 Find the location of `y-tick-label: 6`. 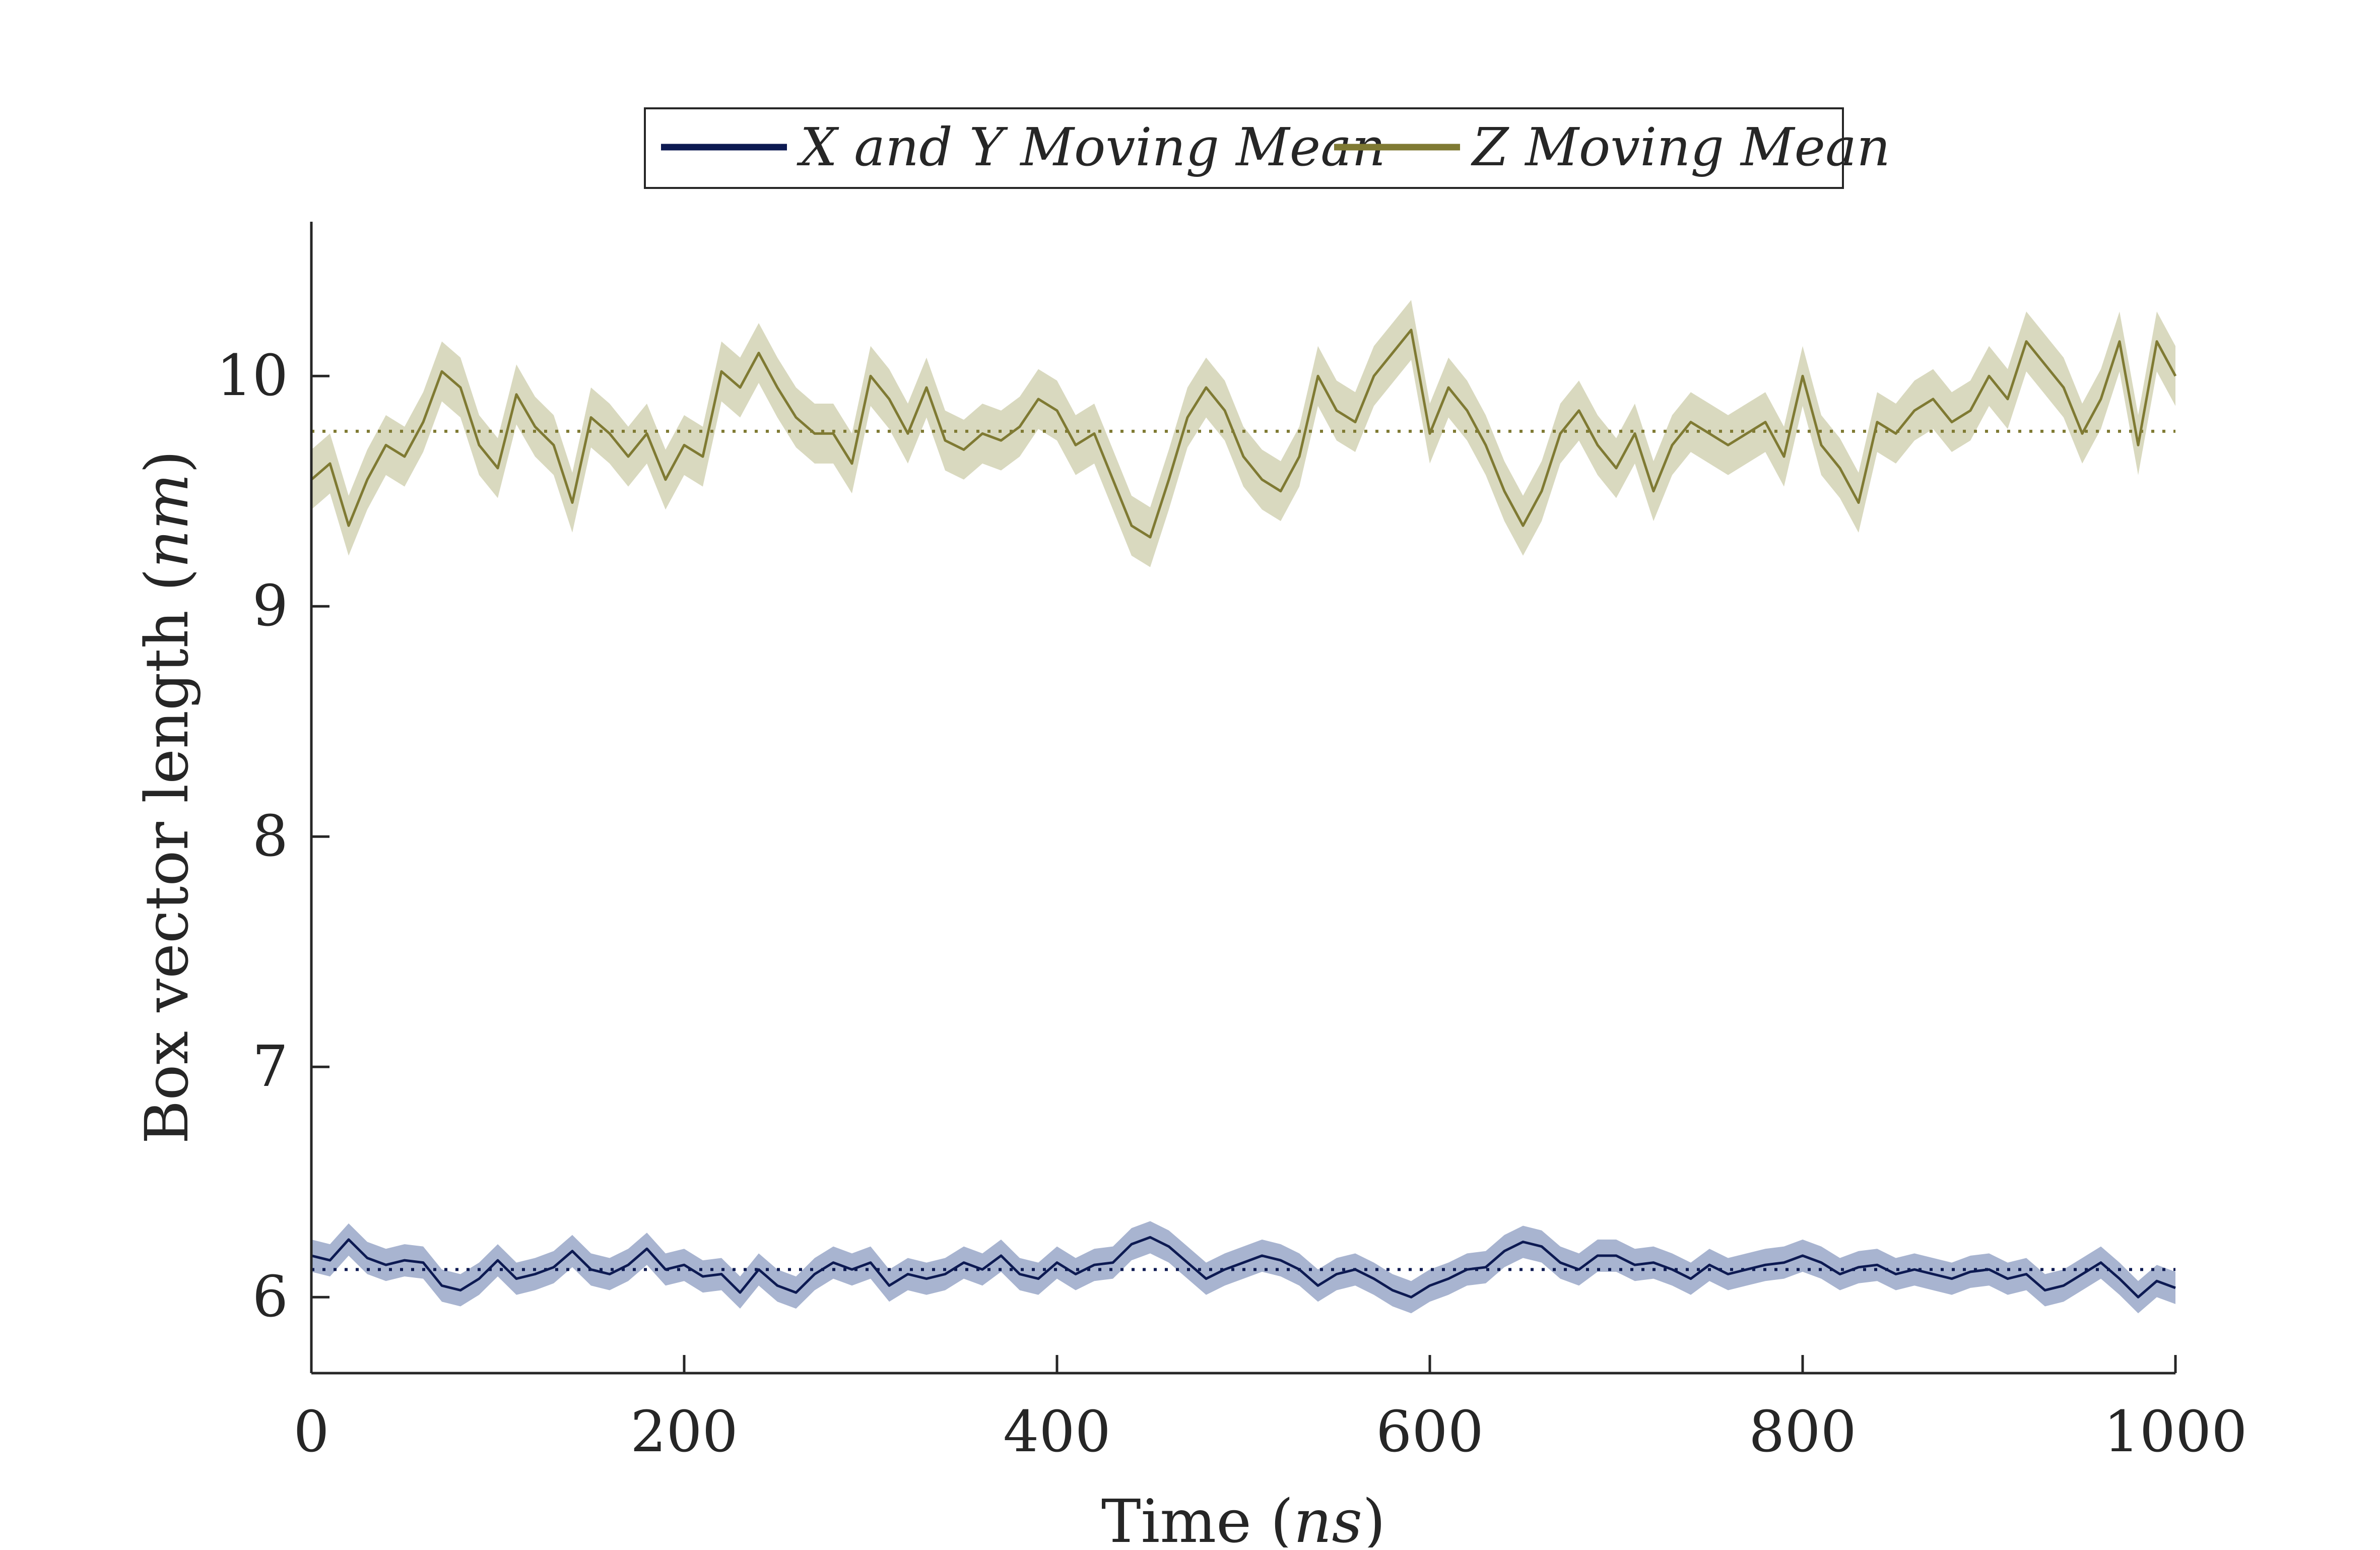

y-tick-label: 6 is located at coordinates (270, 1297).